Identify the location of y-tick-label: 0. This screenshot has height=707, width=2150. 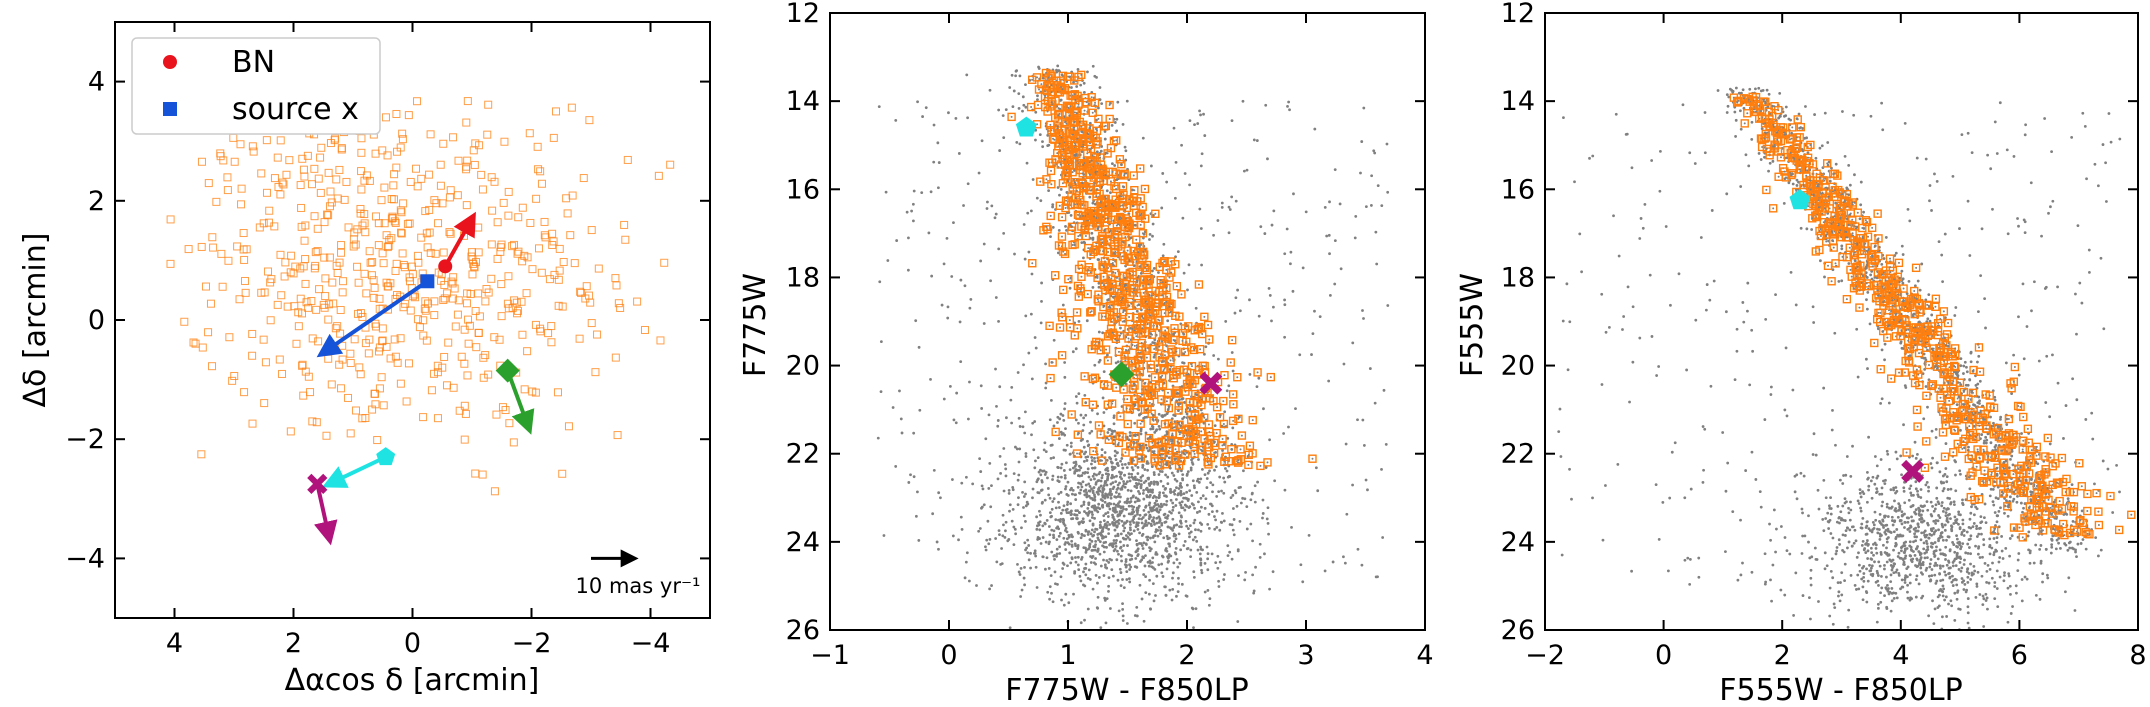
(96, 320).